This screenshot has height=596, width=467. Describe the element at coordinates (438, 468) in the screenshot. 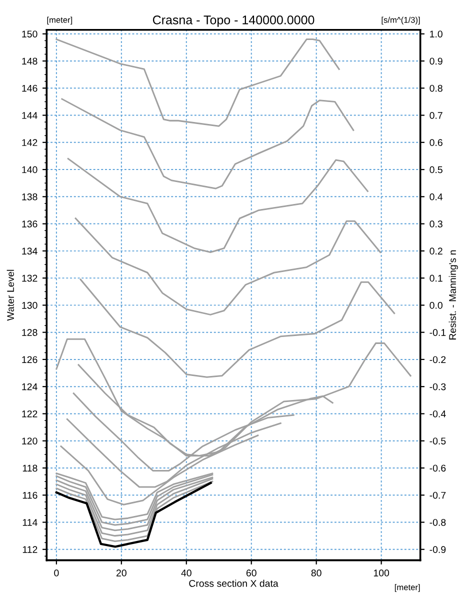

I see `y2-tick-label: -0.6` at that location.